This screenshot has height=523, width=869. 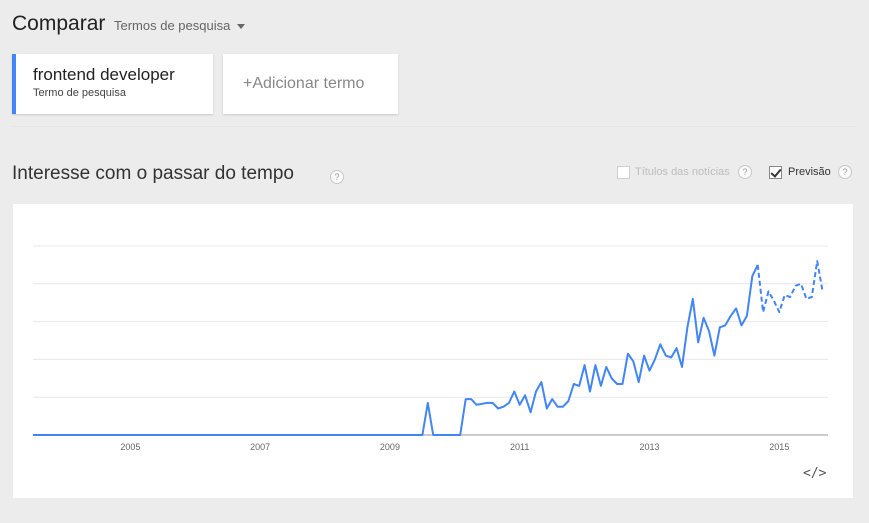 What do you see at coordinates (260, 447) in the screenshot?
I see `x-tick-label: 2007` at bounding box center [260, 447].